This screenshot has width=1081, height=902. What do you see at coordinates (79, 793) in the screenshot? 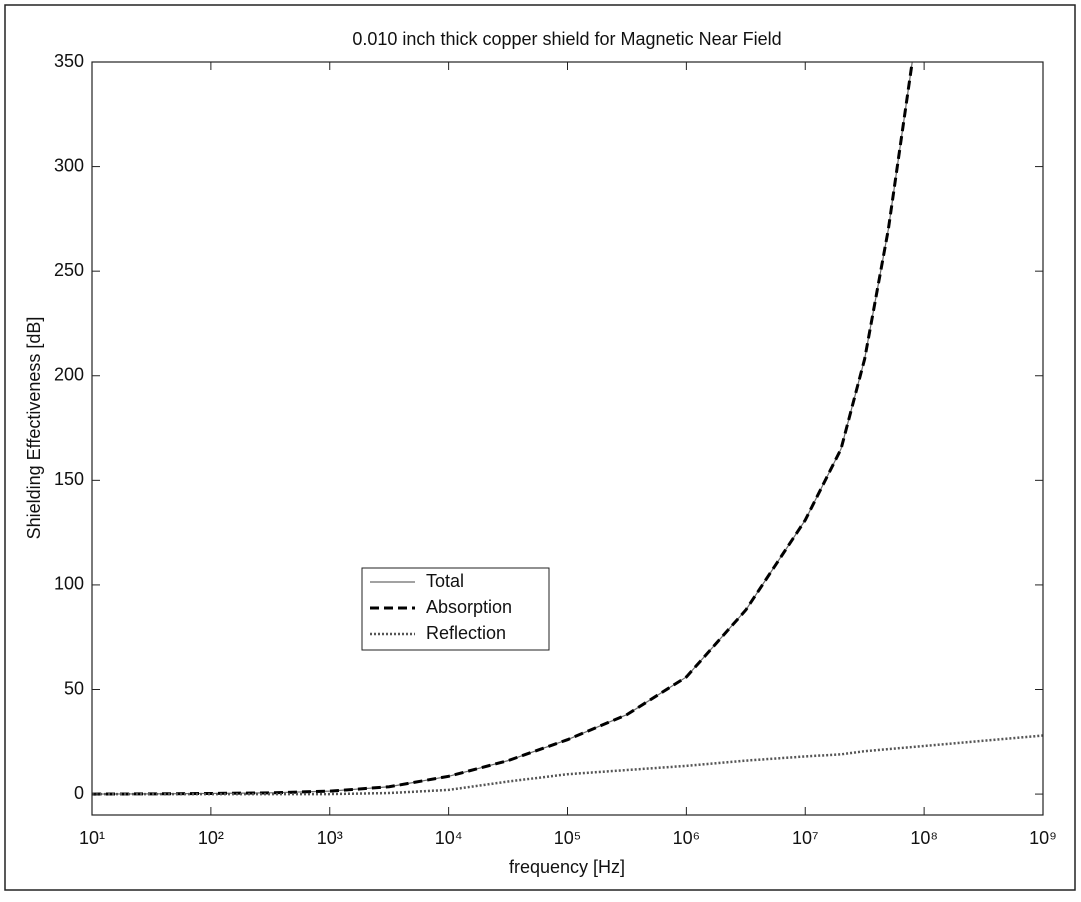
I see `y-tick-label: 0` at bounding box center [79, 793].